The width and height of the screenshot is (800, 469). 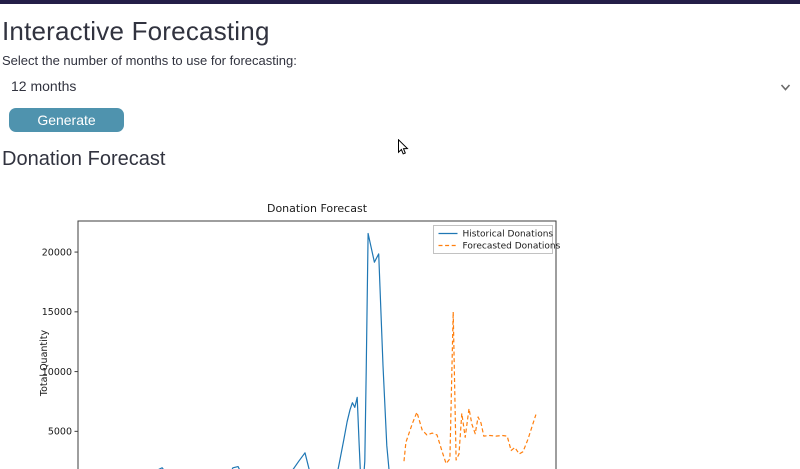 What do you see at coordinates (57, 252) in the screenshot?
I see `svg-text: 20000` at bounding box center [57, 252].